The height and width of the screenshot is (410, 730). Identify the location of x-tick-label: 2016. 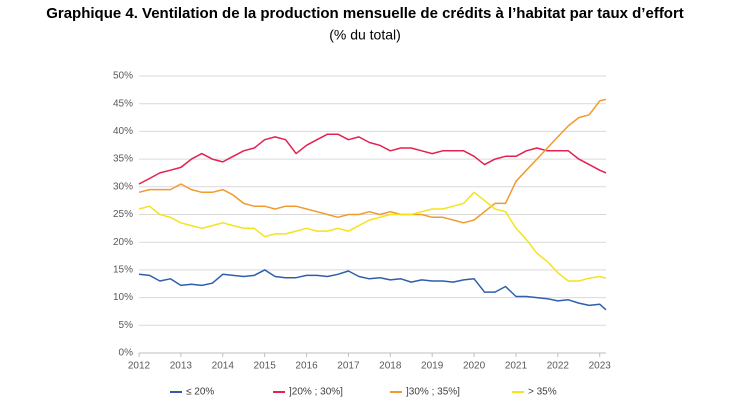
(306, 366).